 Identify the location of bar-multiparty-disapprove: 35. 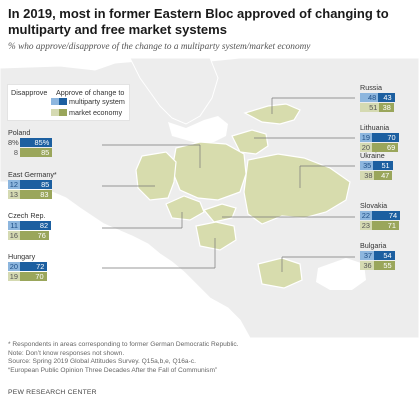
(367, 165).